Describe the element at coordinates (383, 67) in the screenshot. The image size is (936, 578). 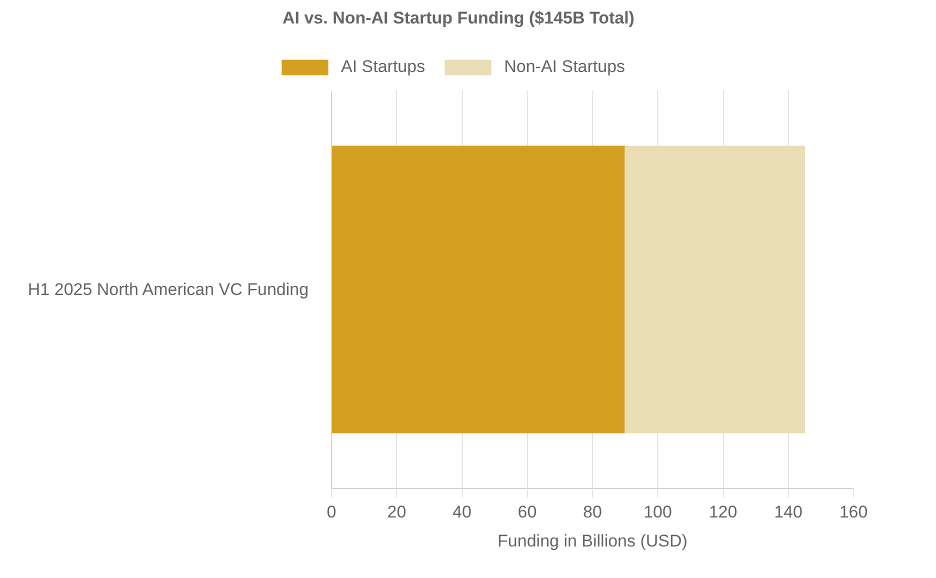
I see `legend-label: AI Startups` at that location.